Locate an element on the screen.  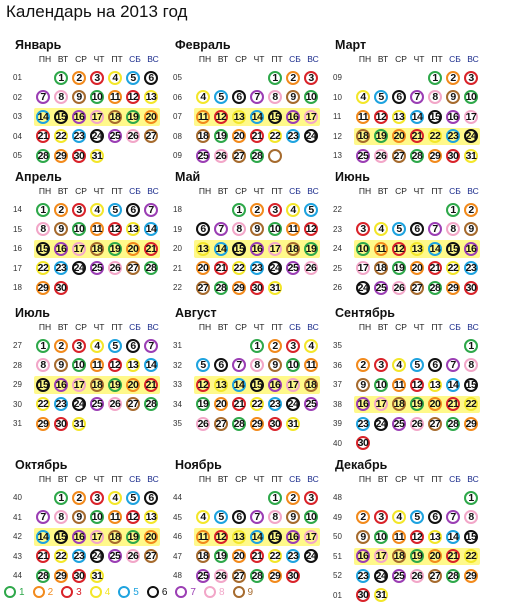
day-number: 10 is located at coordinates (97, 517).